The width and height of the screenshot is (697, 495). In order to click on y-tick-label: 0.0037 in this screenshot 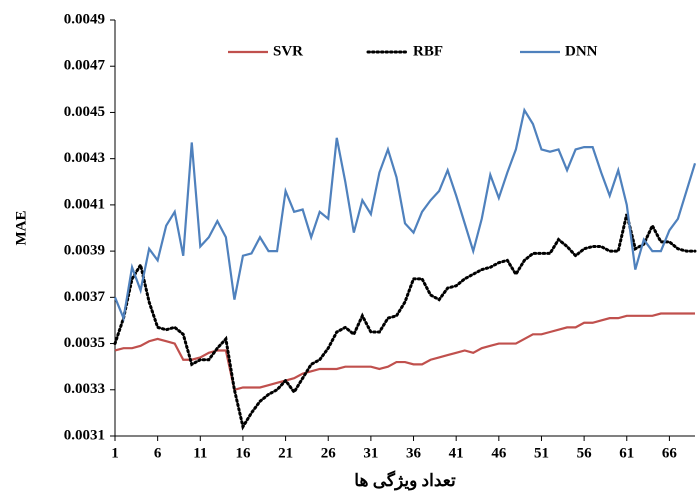, I will do `click(85, 297)`.